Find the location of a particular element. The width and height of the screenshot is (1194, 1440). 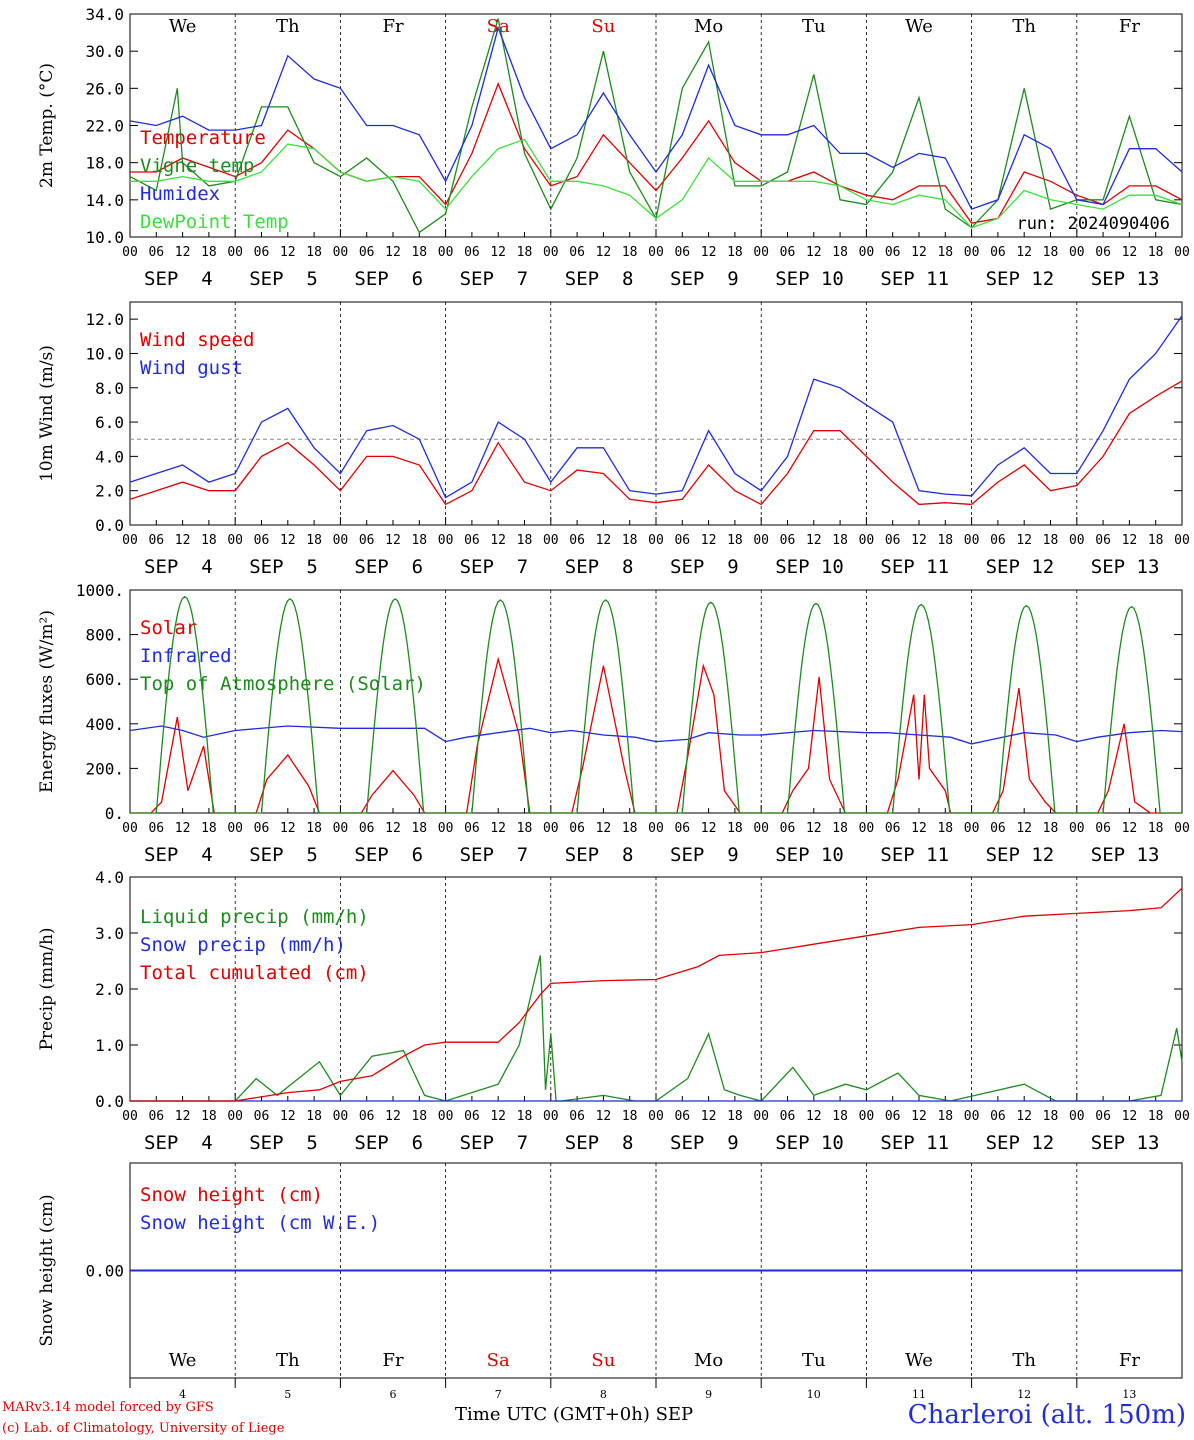

day-number-label: 12 is located at coordinates (1024, 1394).